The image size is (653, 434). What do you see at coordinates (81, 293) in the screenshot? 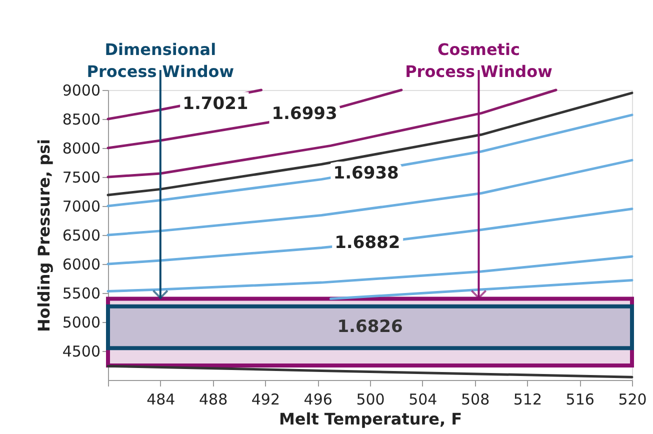
I see `y-tick-label: 5500` at bounding box center [81, 293].